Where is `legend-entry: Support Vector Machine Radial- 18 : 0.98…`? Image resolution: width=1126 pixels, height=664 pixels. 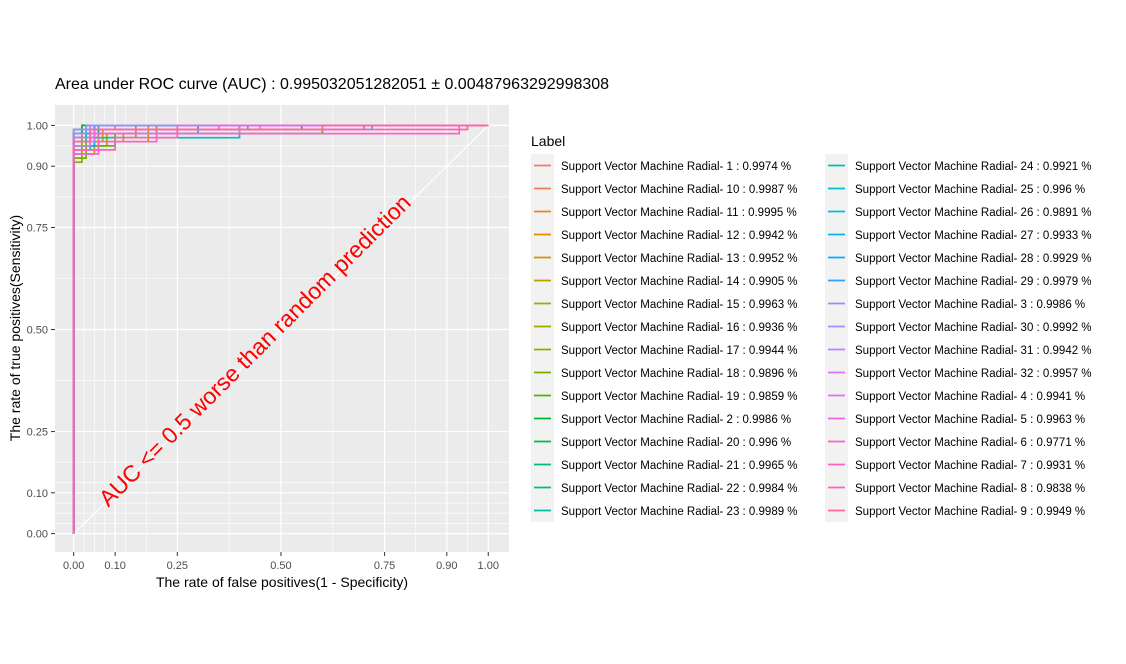 legend-entry: Support Vector Machine Radial- 18 : 0.98… is located at coordinates (664, 372).